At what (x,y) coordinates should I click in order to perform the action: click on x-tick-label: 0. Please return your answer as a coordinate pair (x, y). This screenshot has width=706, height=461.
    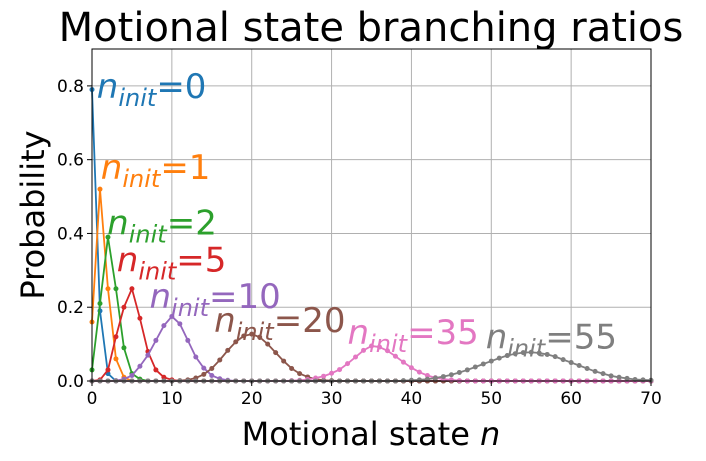
    Looking at the image, I should click on (92, 399).